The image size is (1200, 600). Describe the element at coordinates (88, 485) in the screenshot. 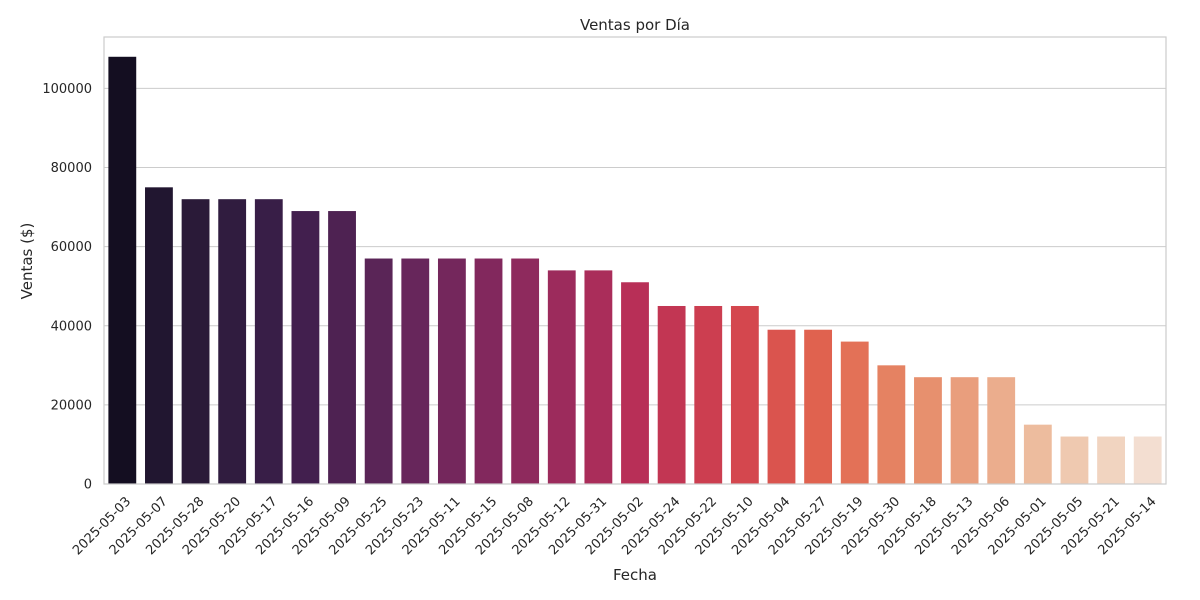

I see `y-tick-label: 0` at that location.